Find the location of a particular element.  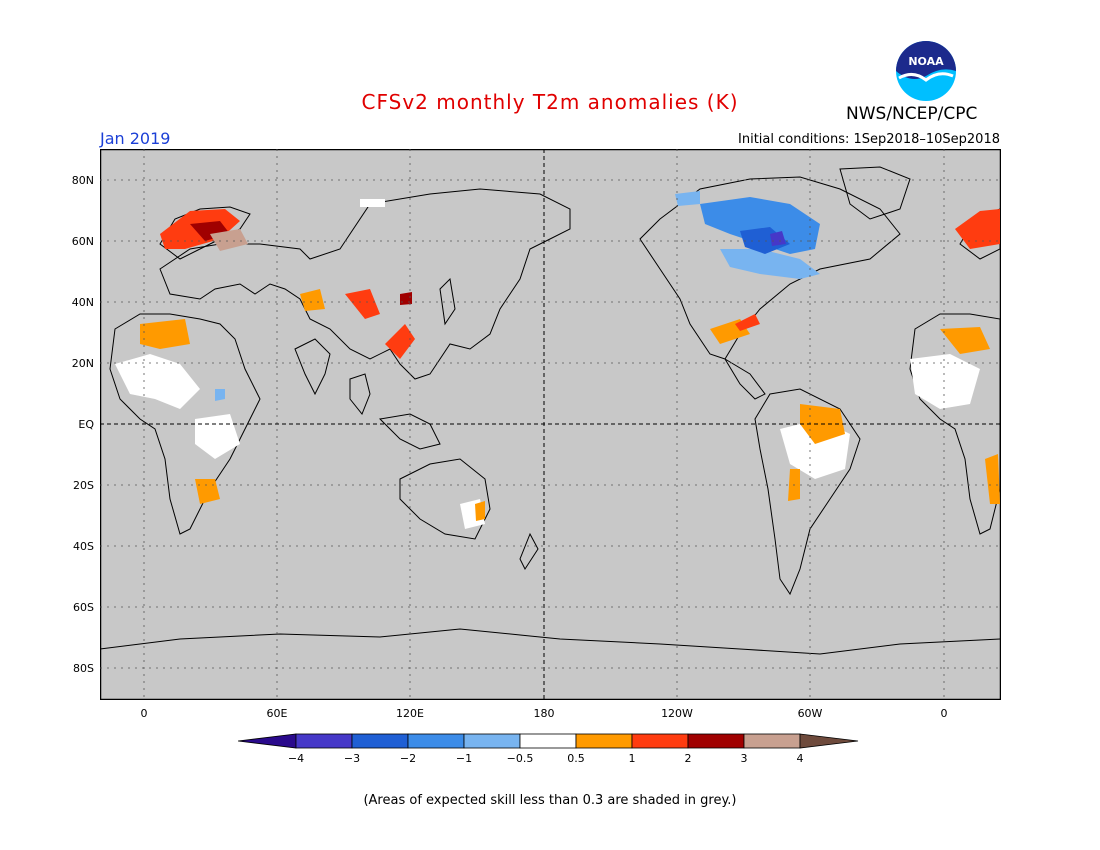

anomaly-negative is located at coordinates (517, 296).